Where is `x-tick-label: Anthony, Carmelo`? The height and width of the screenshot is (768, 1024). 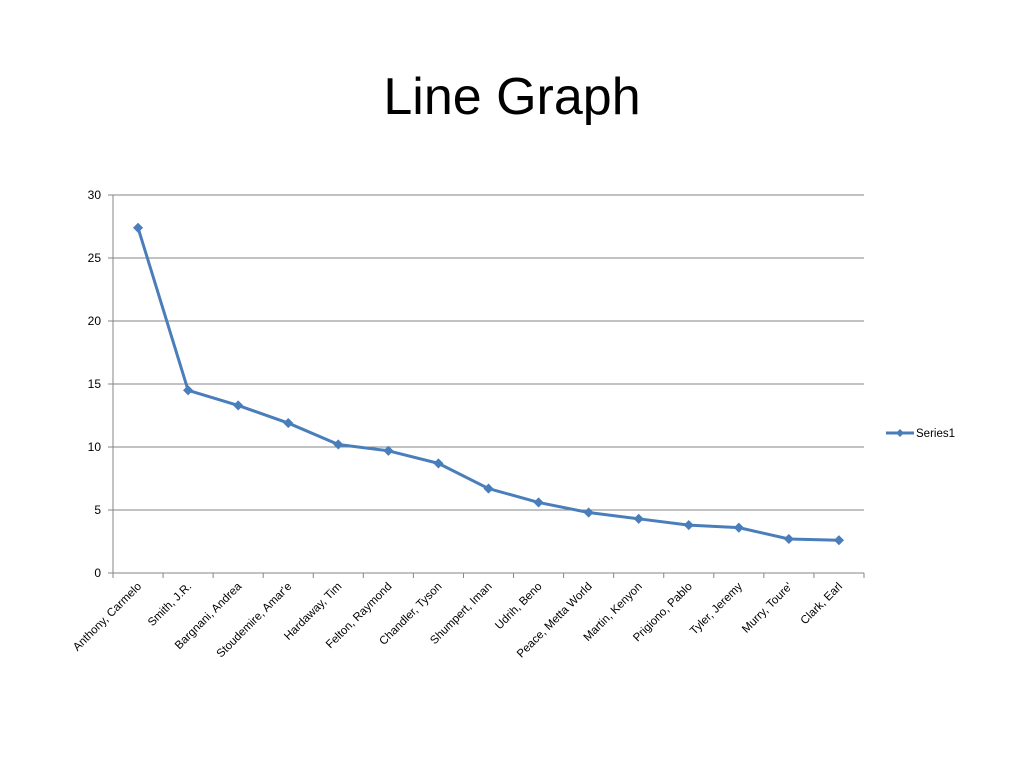 x-tick-label: Anthony, Carmelo is located at coordinates (107, 617).